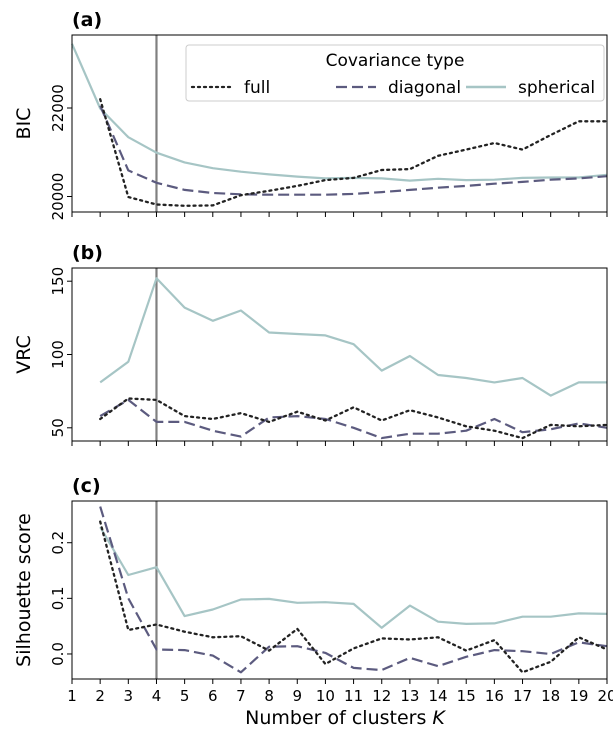  What do you see at coordinates (353, 696) in the screenshot?
I see `x-tick-label: 11` at bounding box center [353, 696].